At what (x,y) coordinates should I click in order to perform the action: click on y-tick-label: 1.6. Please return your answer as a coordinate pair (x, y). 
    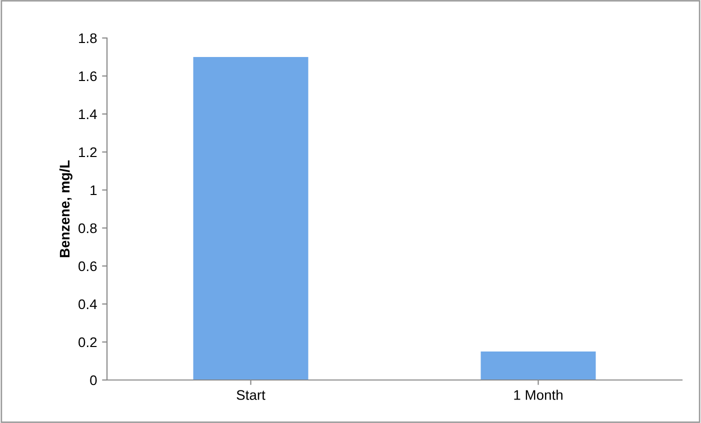
    Looking at the image, I should click on (88, 76).